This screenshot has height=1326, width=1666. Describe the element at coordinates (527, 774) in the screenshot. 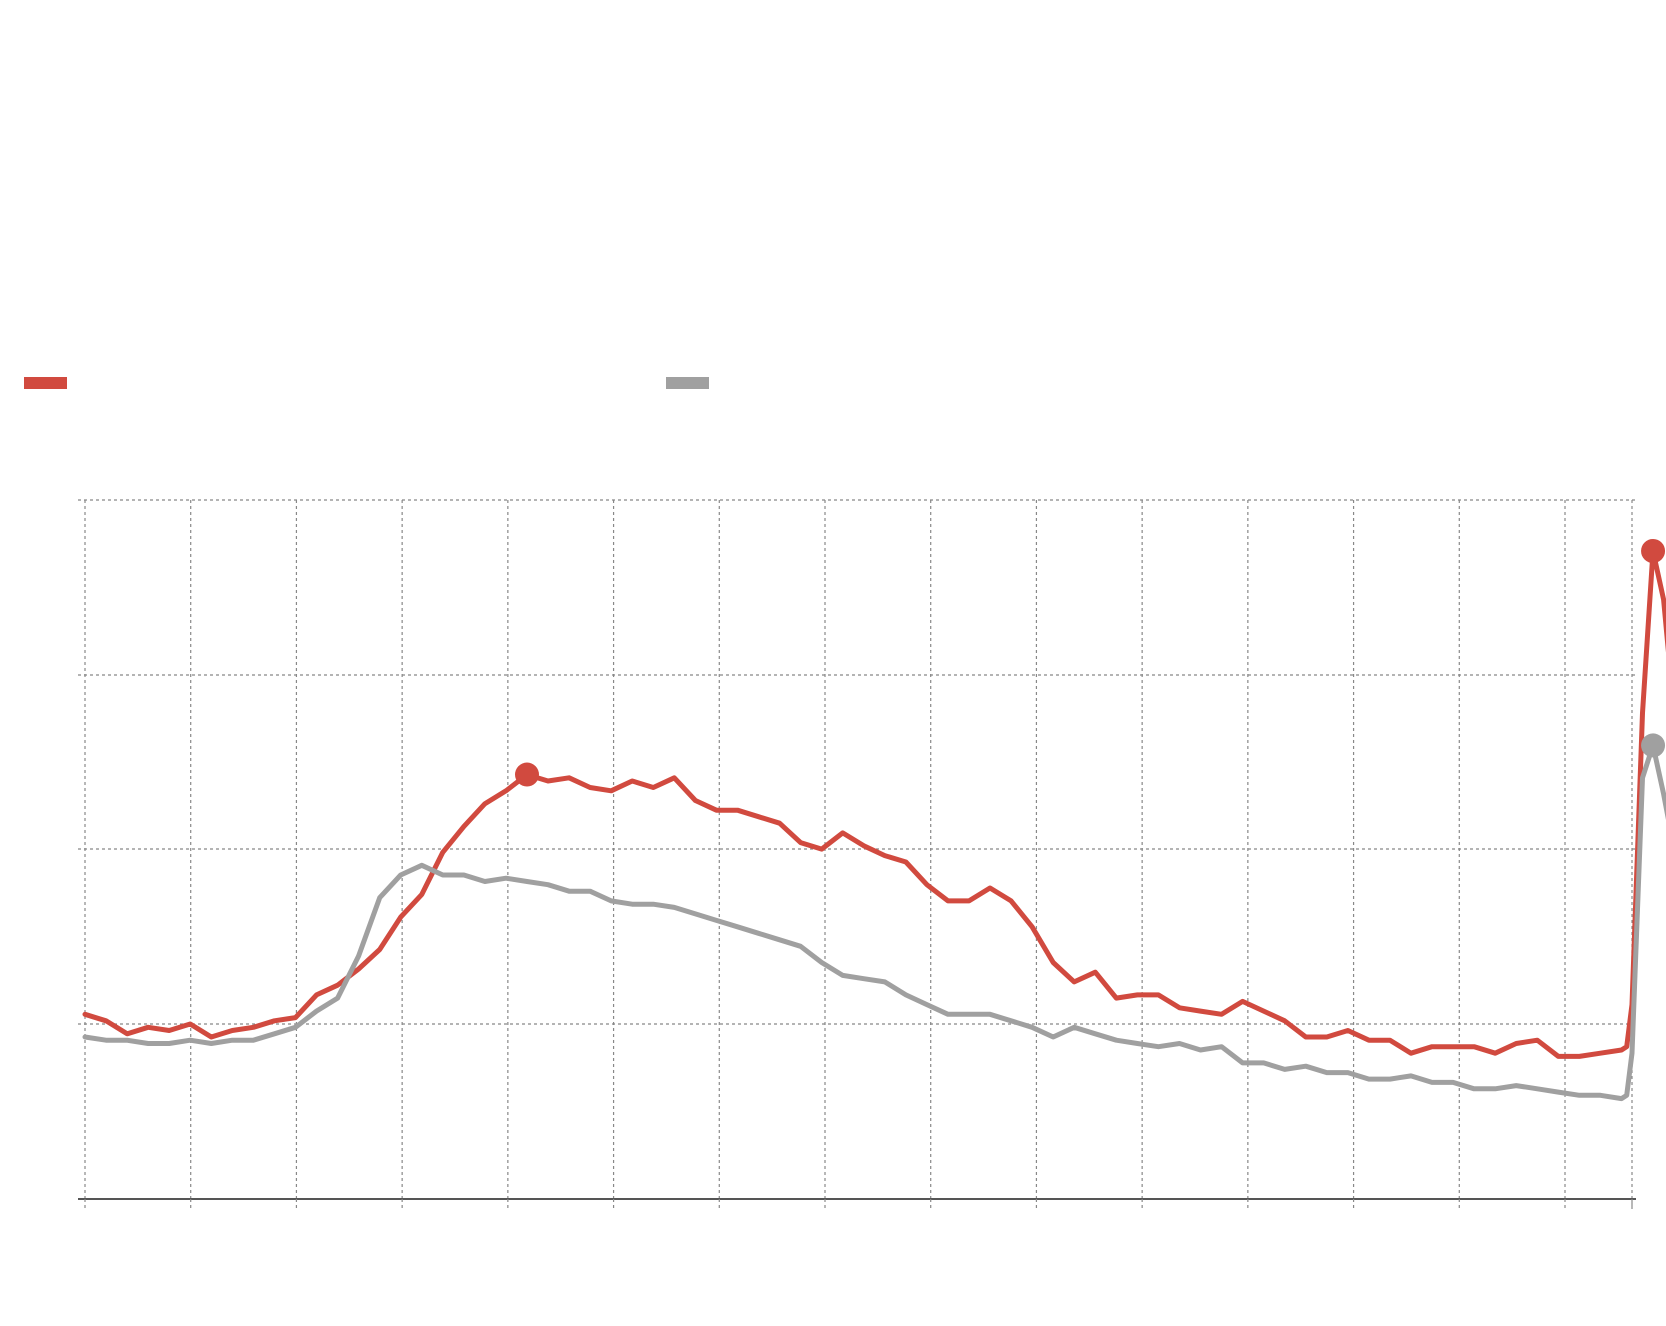

I see `series-1-first-peak-point` at that location.